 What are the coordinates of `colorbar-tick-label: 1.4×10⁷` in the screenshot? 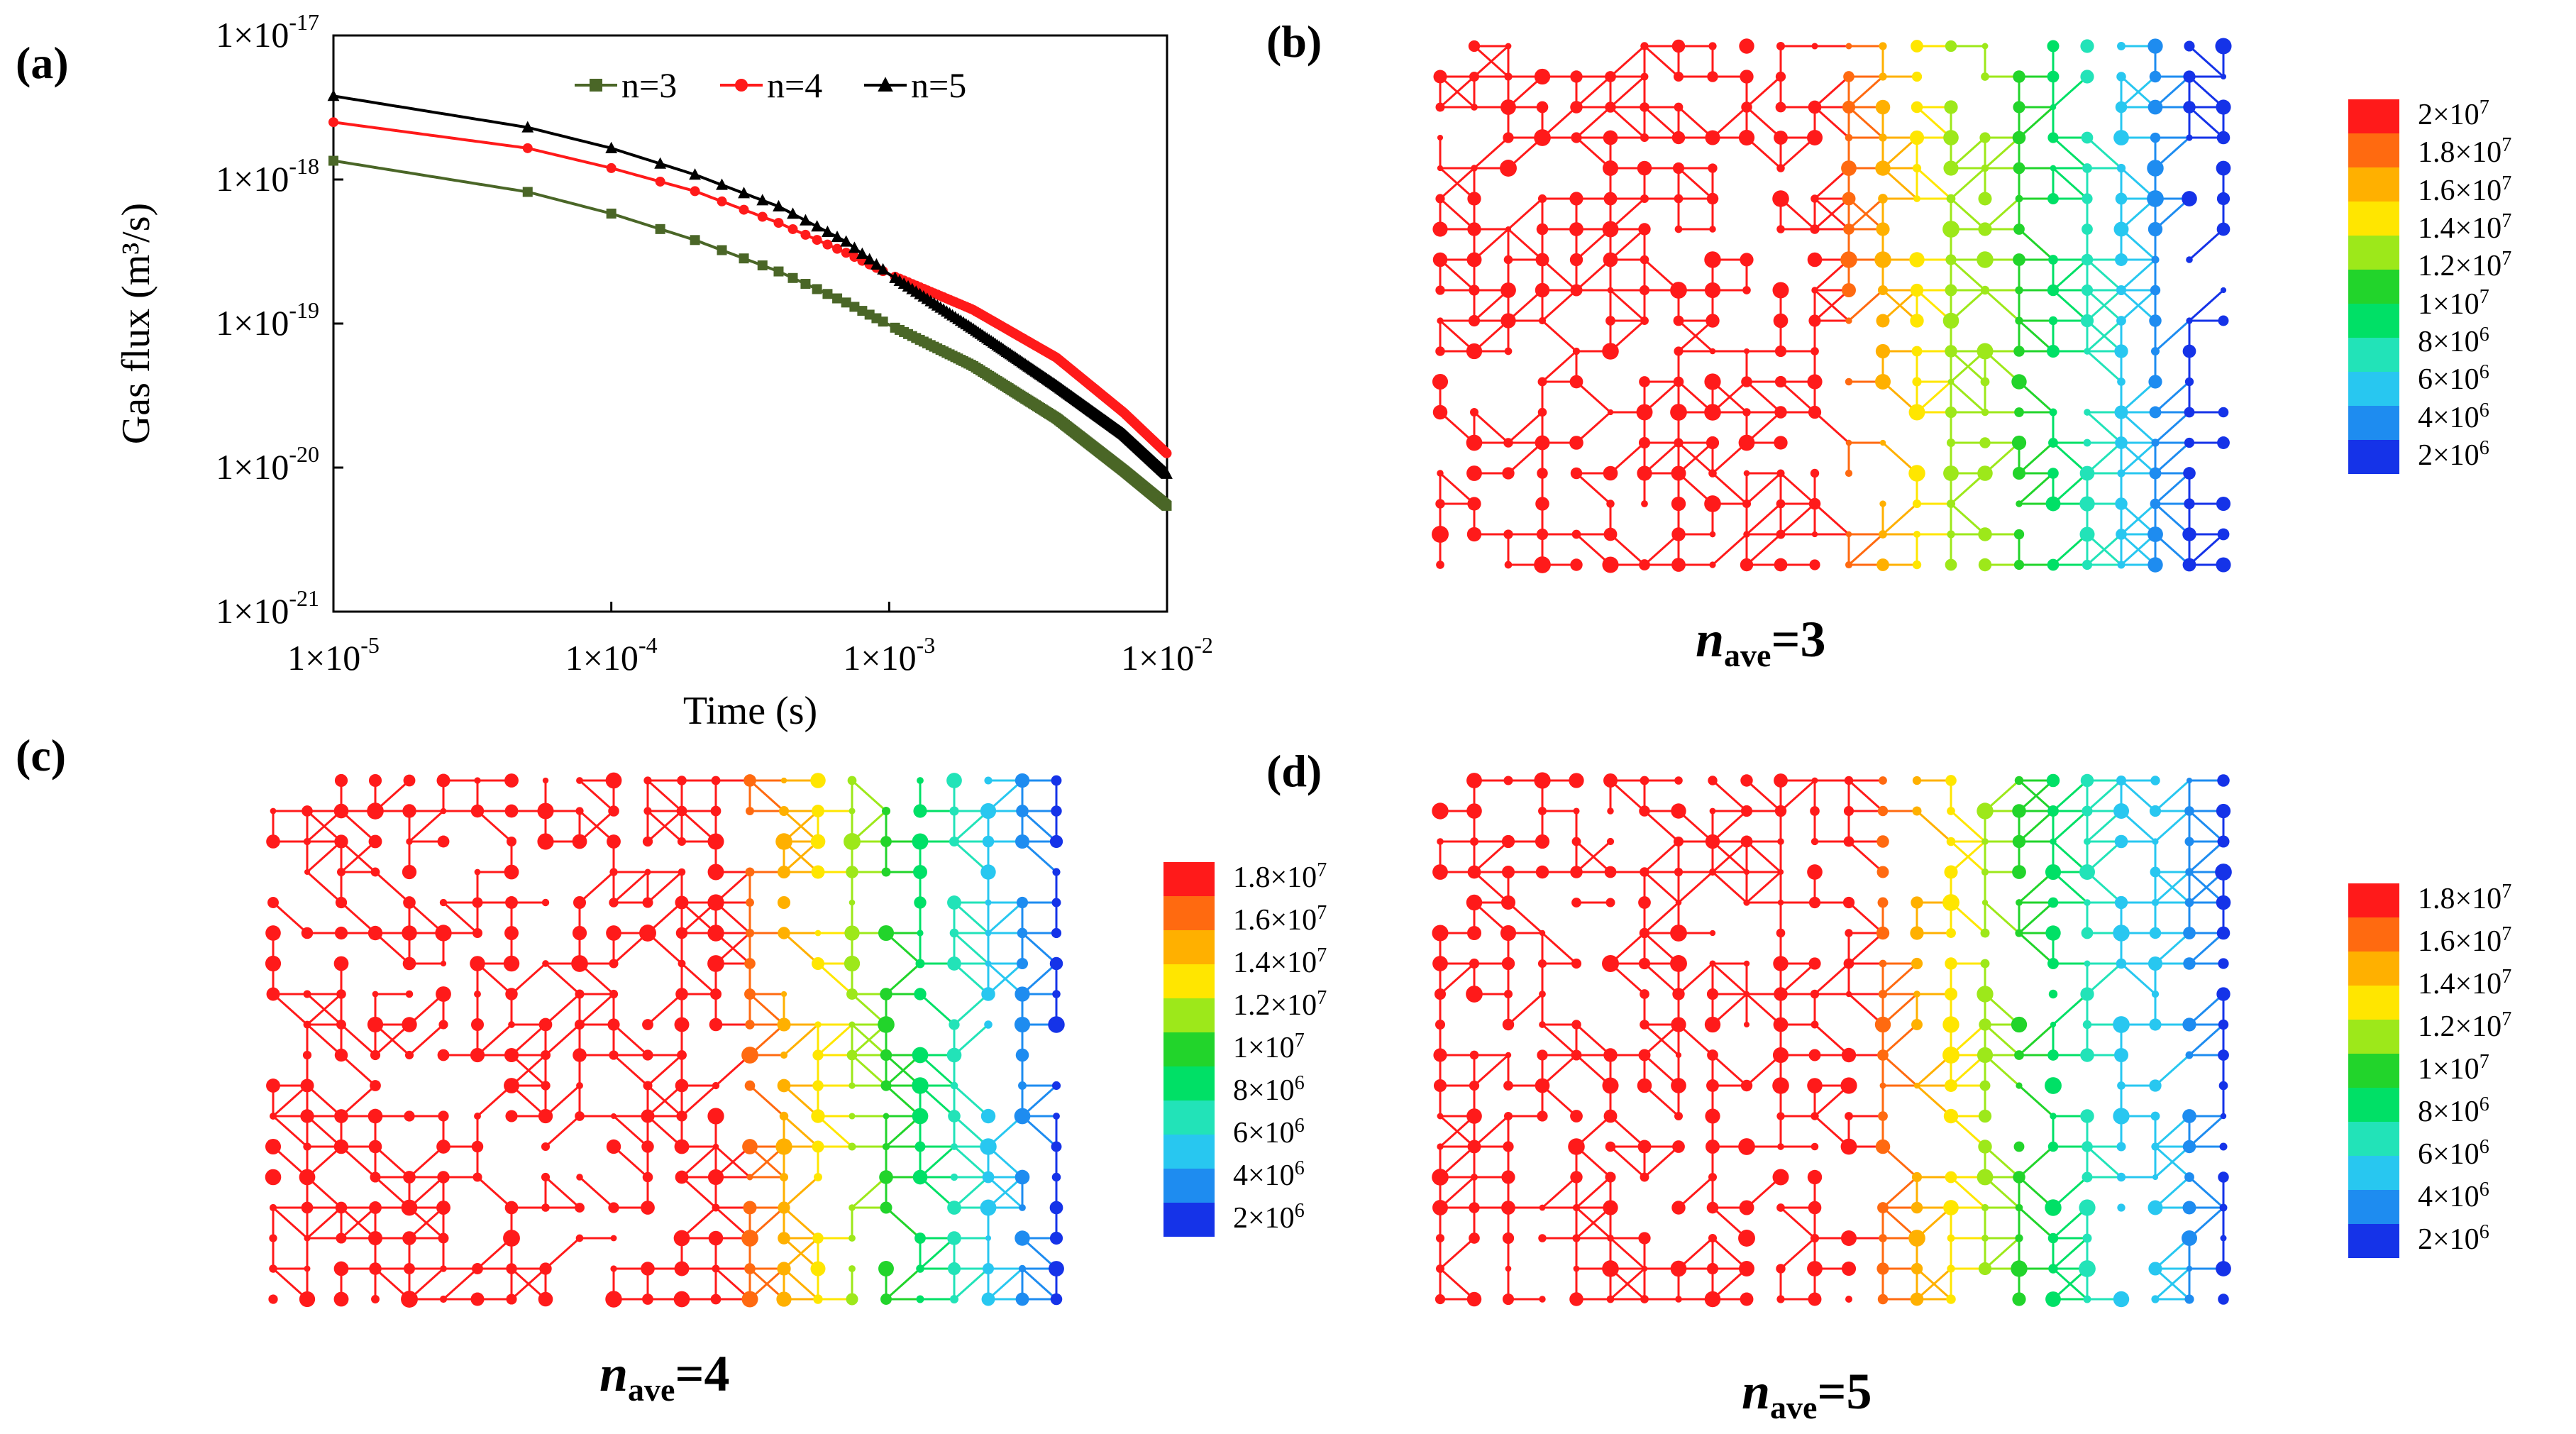 It's located at (2465, 983).